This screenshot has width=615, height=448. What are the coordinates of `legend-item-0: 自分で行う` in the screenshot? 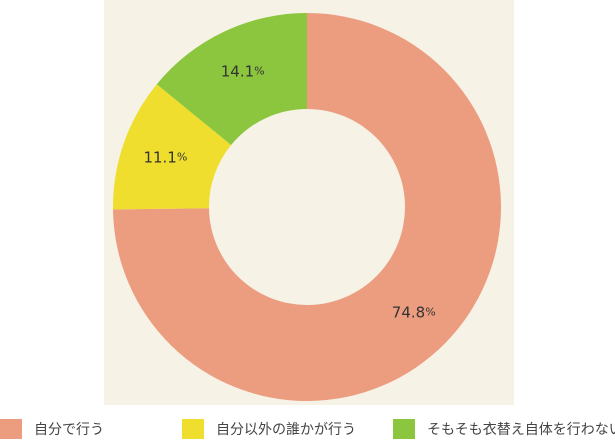 It's located at (52, 429).